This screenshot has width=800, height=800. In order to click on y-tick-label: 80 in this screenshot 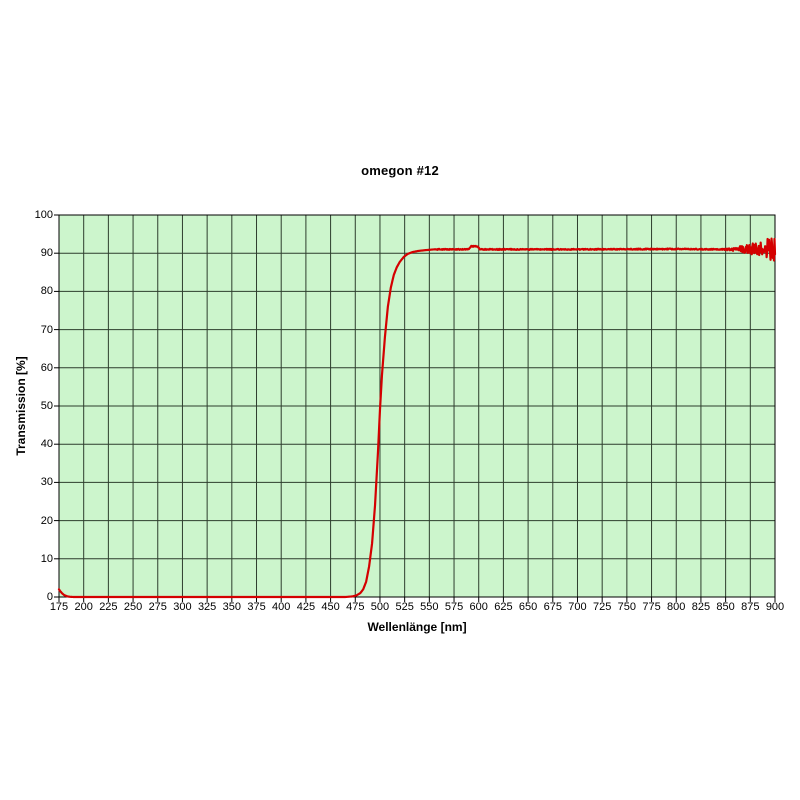, I will do `click(46, 291)`.